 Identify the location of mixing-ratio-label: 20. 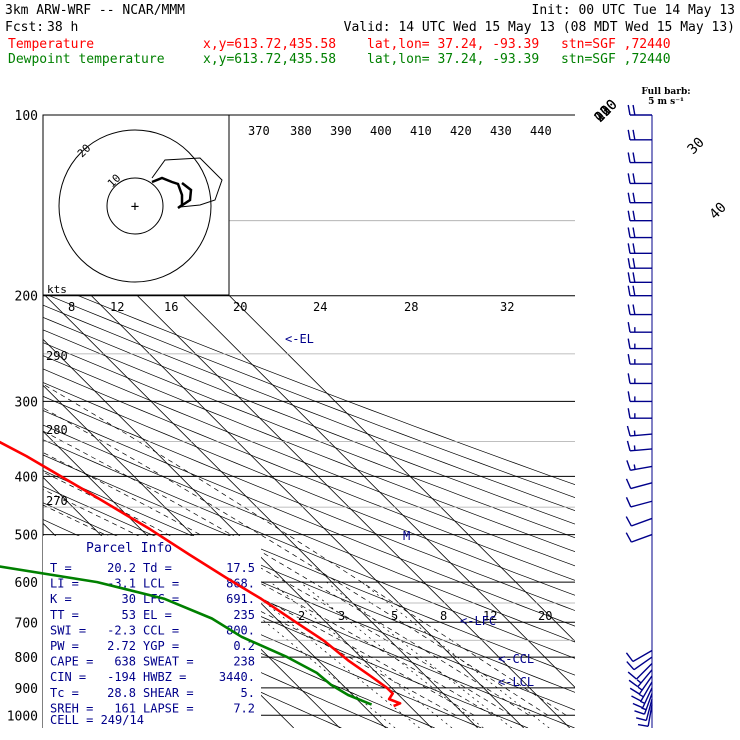
(545, 616).